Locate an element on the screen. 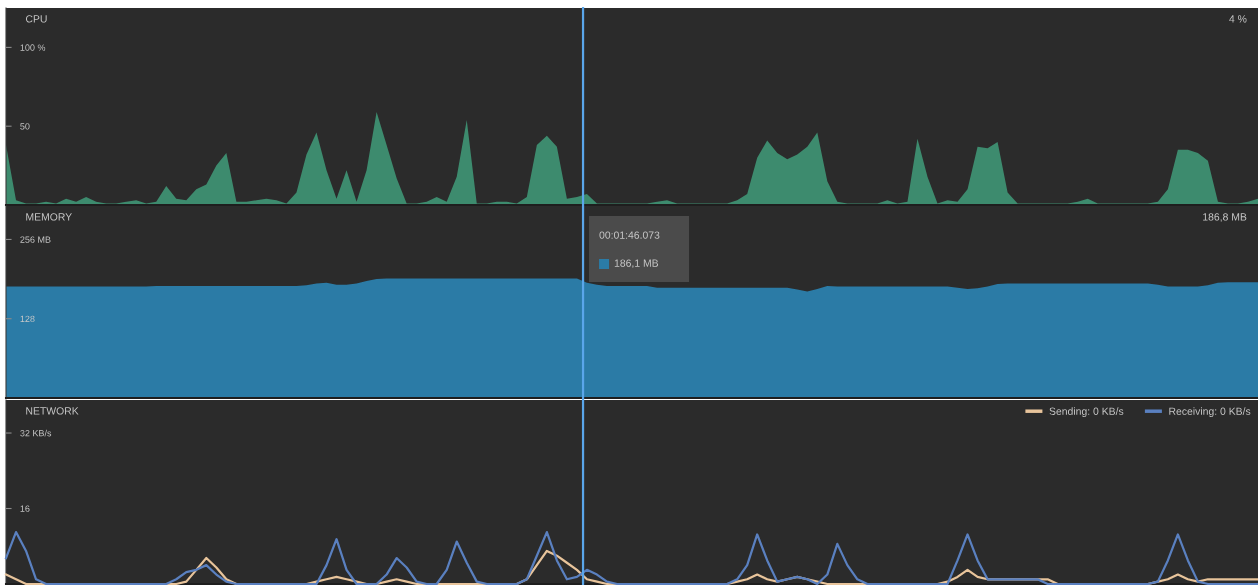 The width and height of the screenshot is (1258, 588). y-tick-label: 50 is located at coordinates (25, 126).